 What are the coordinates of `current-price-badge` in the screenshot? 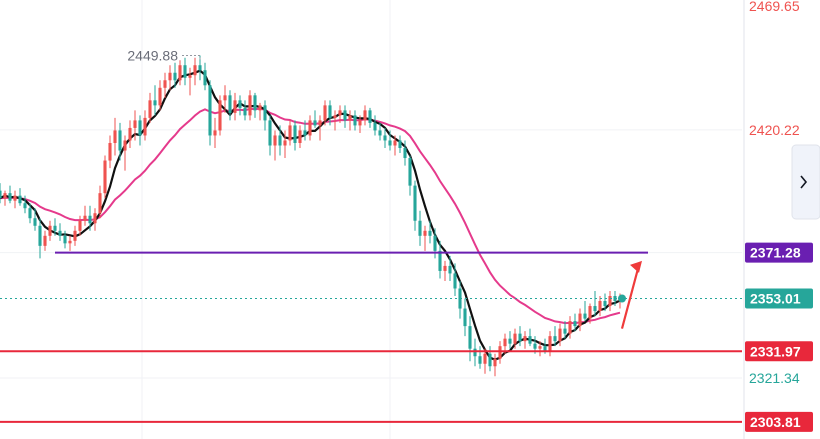 It's located at (779, 298).